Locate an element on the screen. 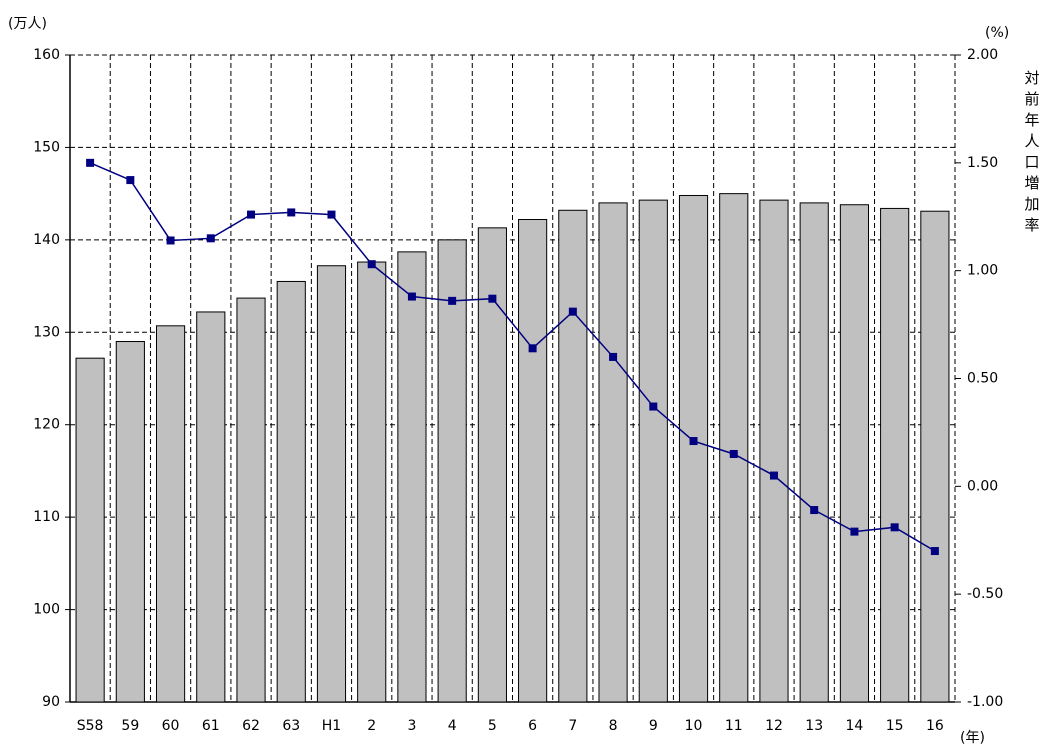 The width and height of the screenshot is (1063, 751). x-tick-label: S58 is located at coordinates (90, 726).